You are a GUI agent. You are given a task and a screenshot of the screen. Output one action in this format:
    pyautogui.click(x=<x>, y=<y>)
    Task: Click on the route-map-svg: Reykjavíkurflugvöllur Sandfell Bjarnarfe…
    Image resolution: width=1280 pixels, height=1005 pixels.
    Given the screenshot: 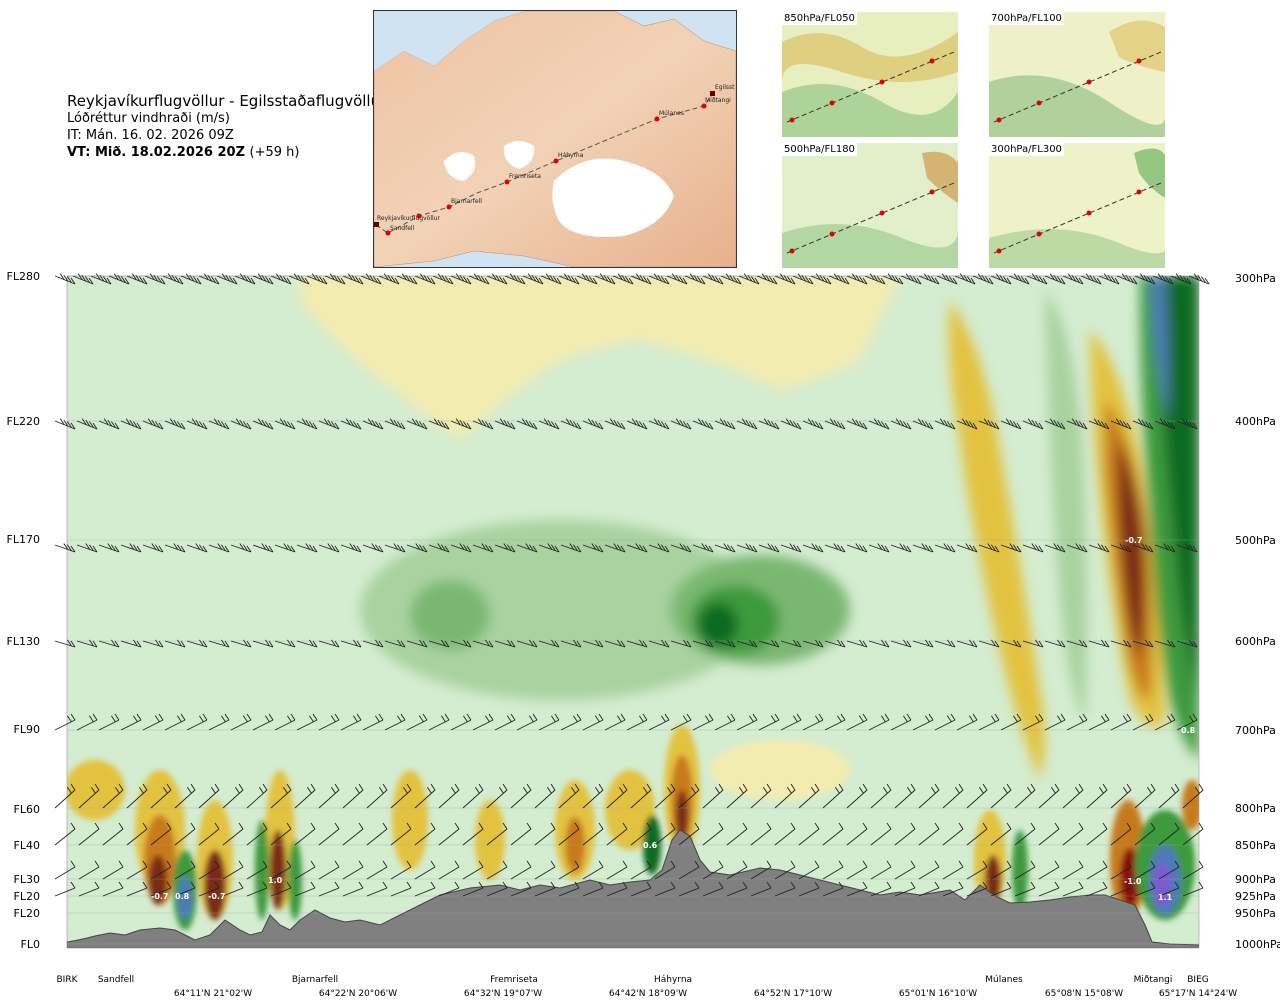 What is the action you would take?
    pyautogui.click(x=555, y=139)
    